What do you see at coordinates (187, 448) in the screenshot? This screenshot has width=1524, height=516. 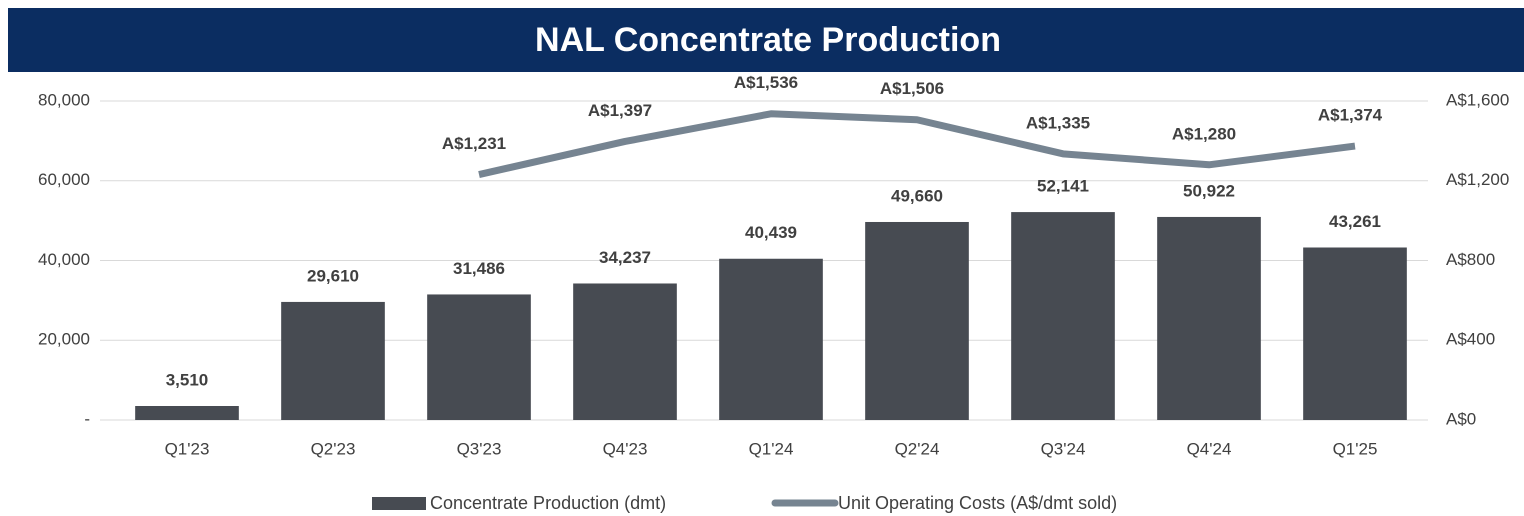 I see `x-tick-label: Q1'23` at bounding box center [187, 448].